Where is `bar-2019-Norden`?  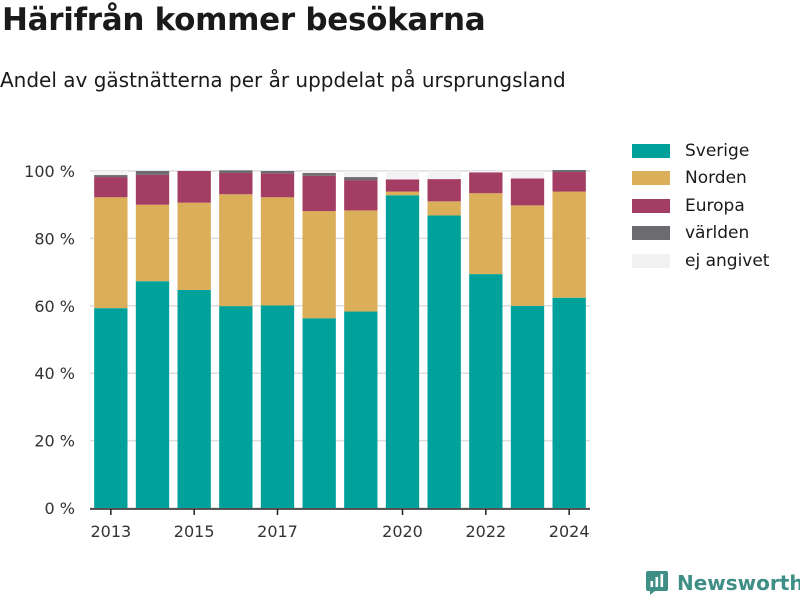 bar-2019-Norden is located at coordinates (361, 261).